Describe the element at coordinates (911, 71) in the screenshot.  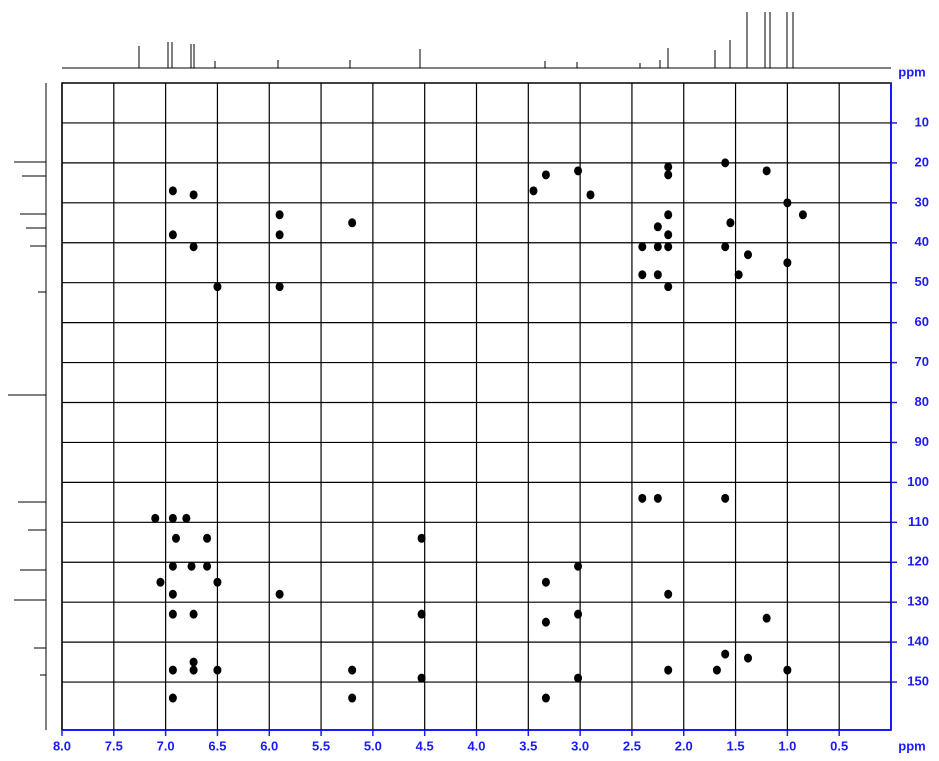
I see `y-axis-label: ppm` at that location.